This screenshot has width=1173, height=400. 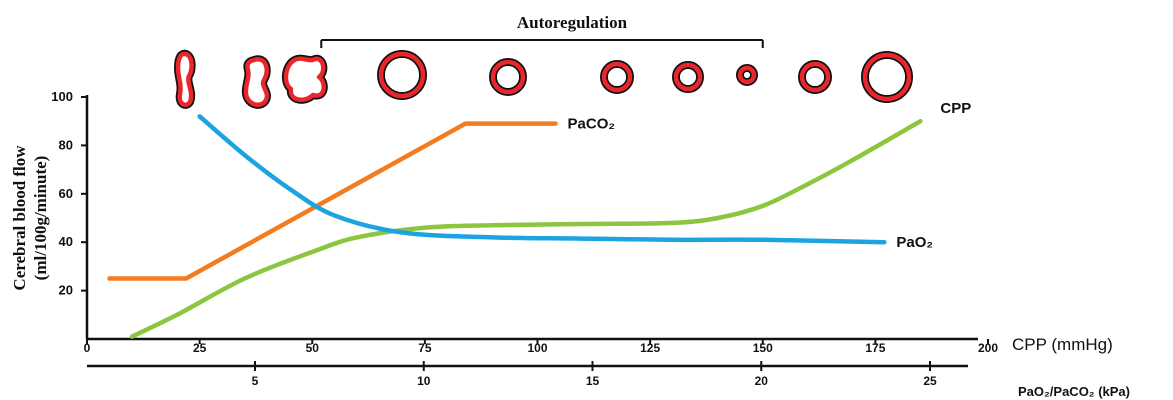 I want to click on x-tick-label: 75, so click(x=425, y=348).